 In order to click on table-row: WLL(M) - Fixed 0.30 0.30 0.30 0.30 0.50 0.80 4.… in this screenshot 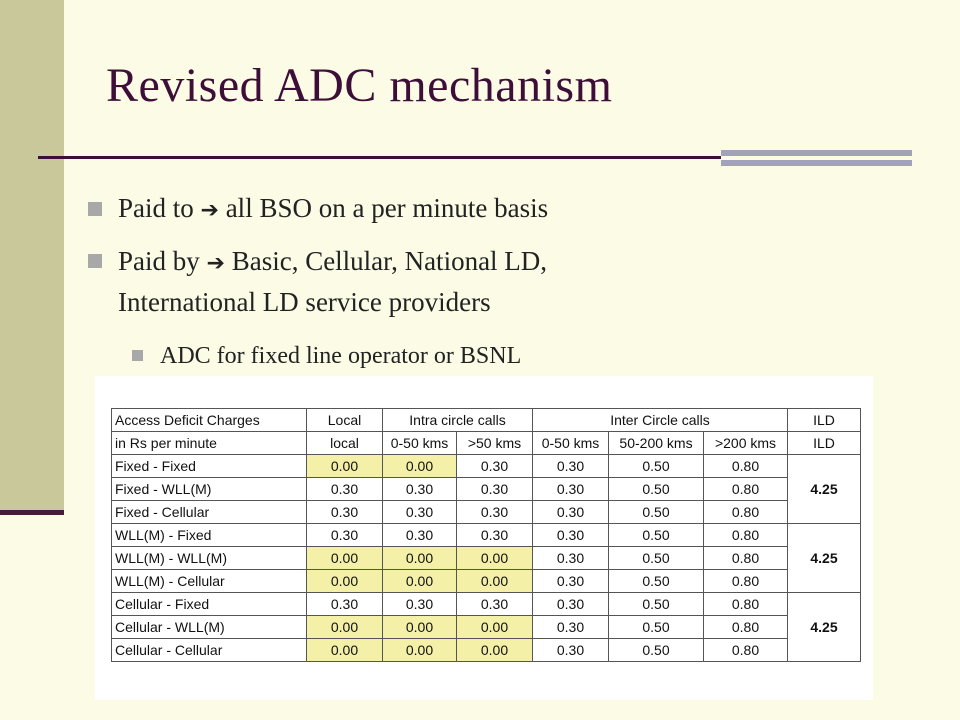, I will do `click(486, 558)`.